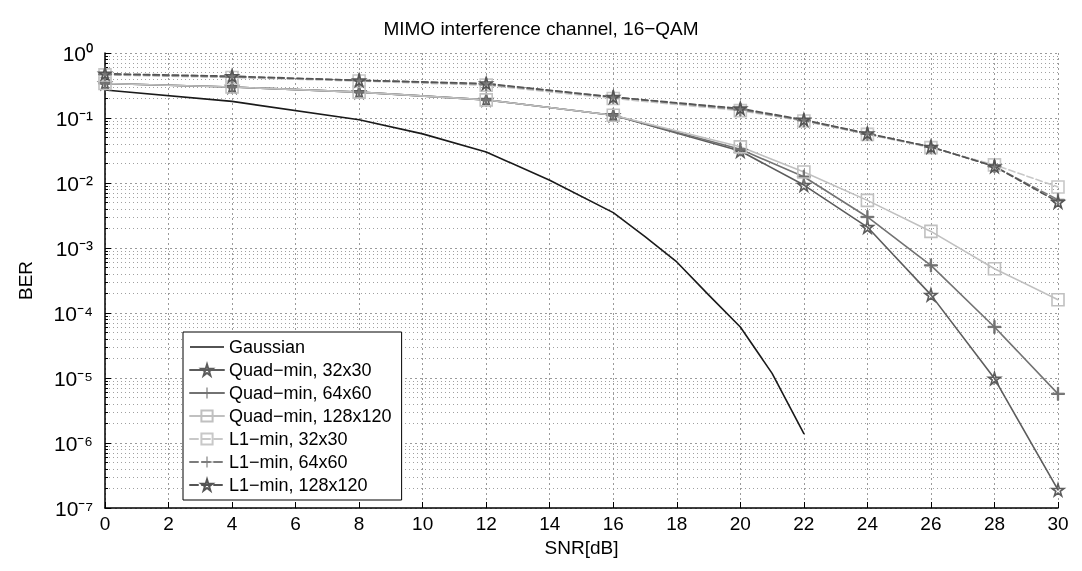  I want to click on legend-label: L1−min, 128x120, so click(298, 485).